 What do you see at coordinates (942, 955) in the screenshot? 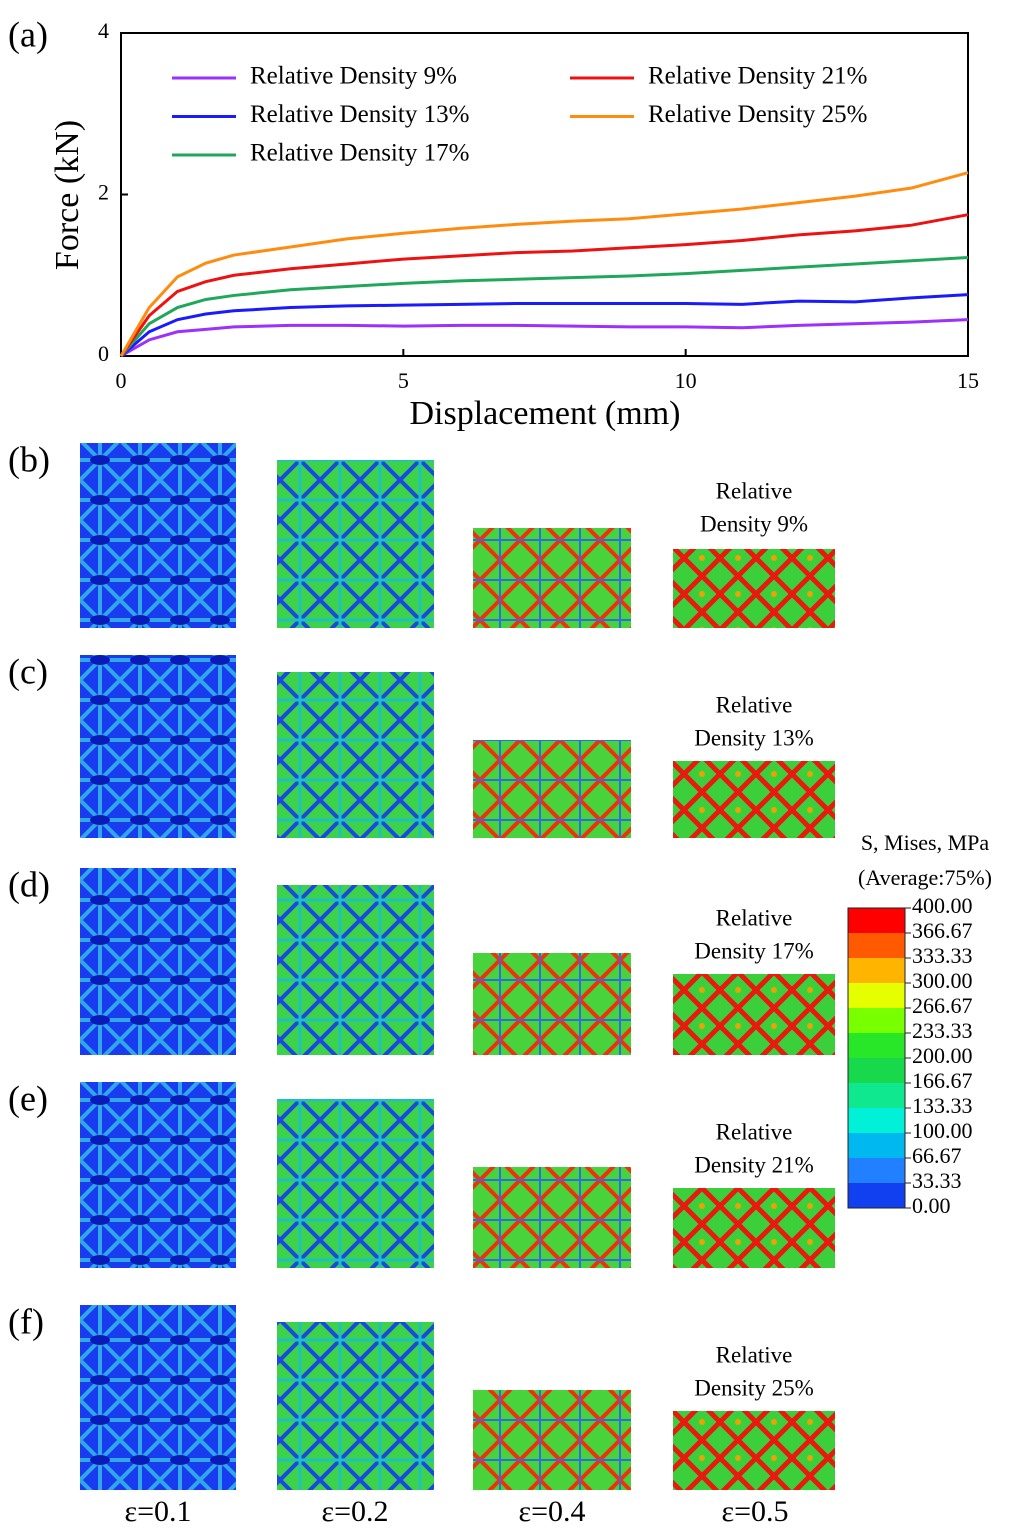
I see `colorbar-tick-label: 333.33` at bounding box center [942, 955].